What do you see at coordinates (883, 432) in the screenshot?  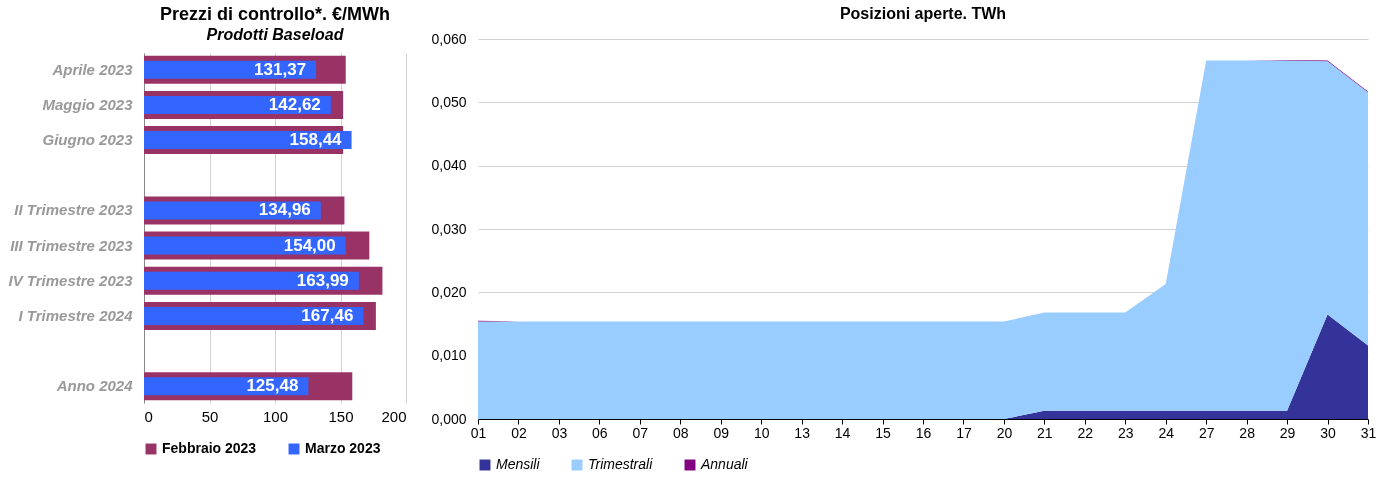 I see `x-tick-label: 15` at bounding box center [883, 432].